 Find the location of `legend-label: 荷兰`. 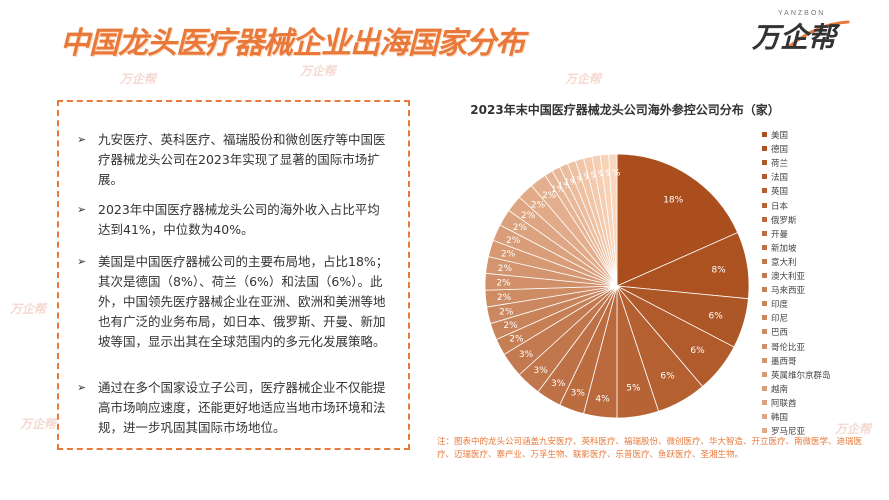

legend-label: 荷兰 is located at coordinates (780, 164).